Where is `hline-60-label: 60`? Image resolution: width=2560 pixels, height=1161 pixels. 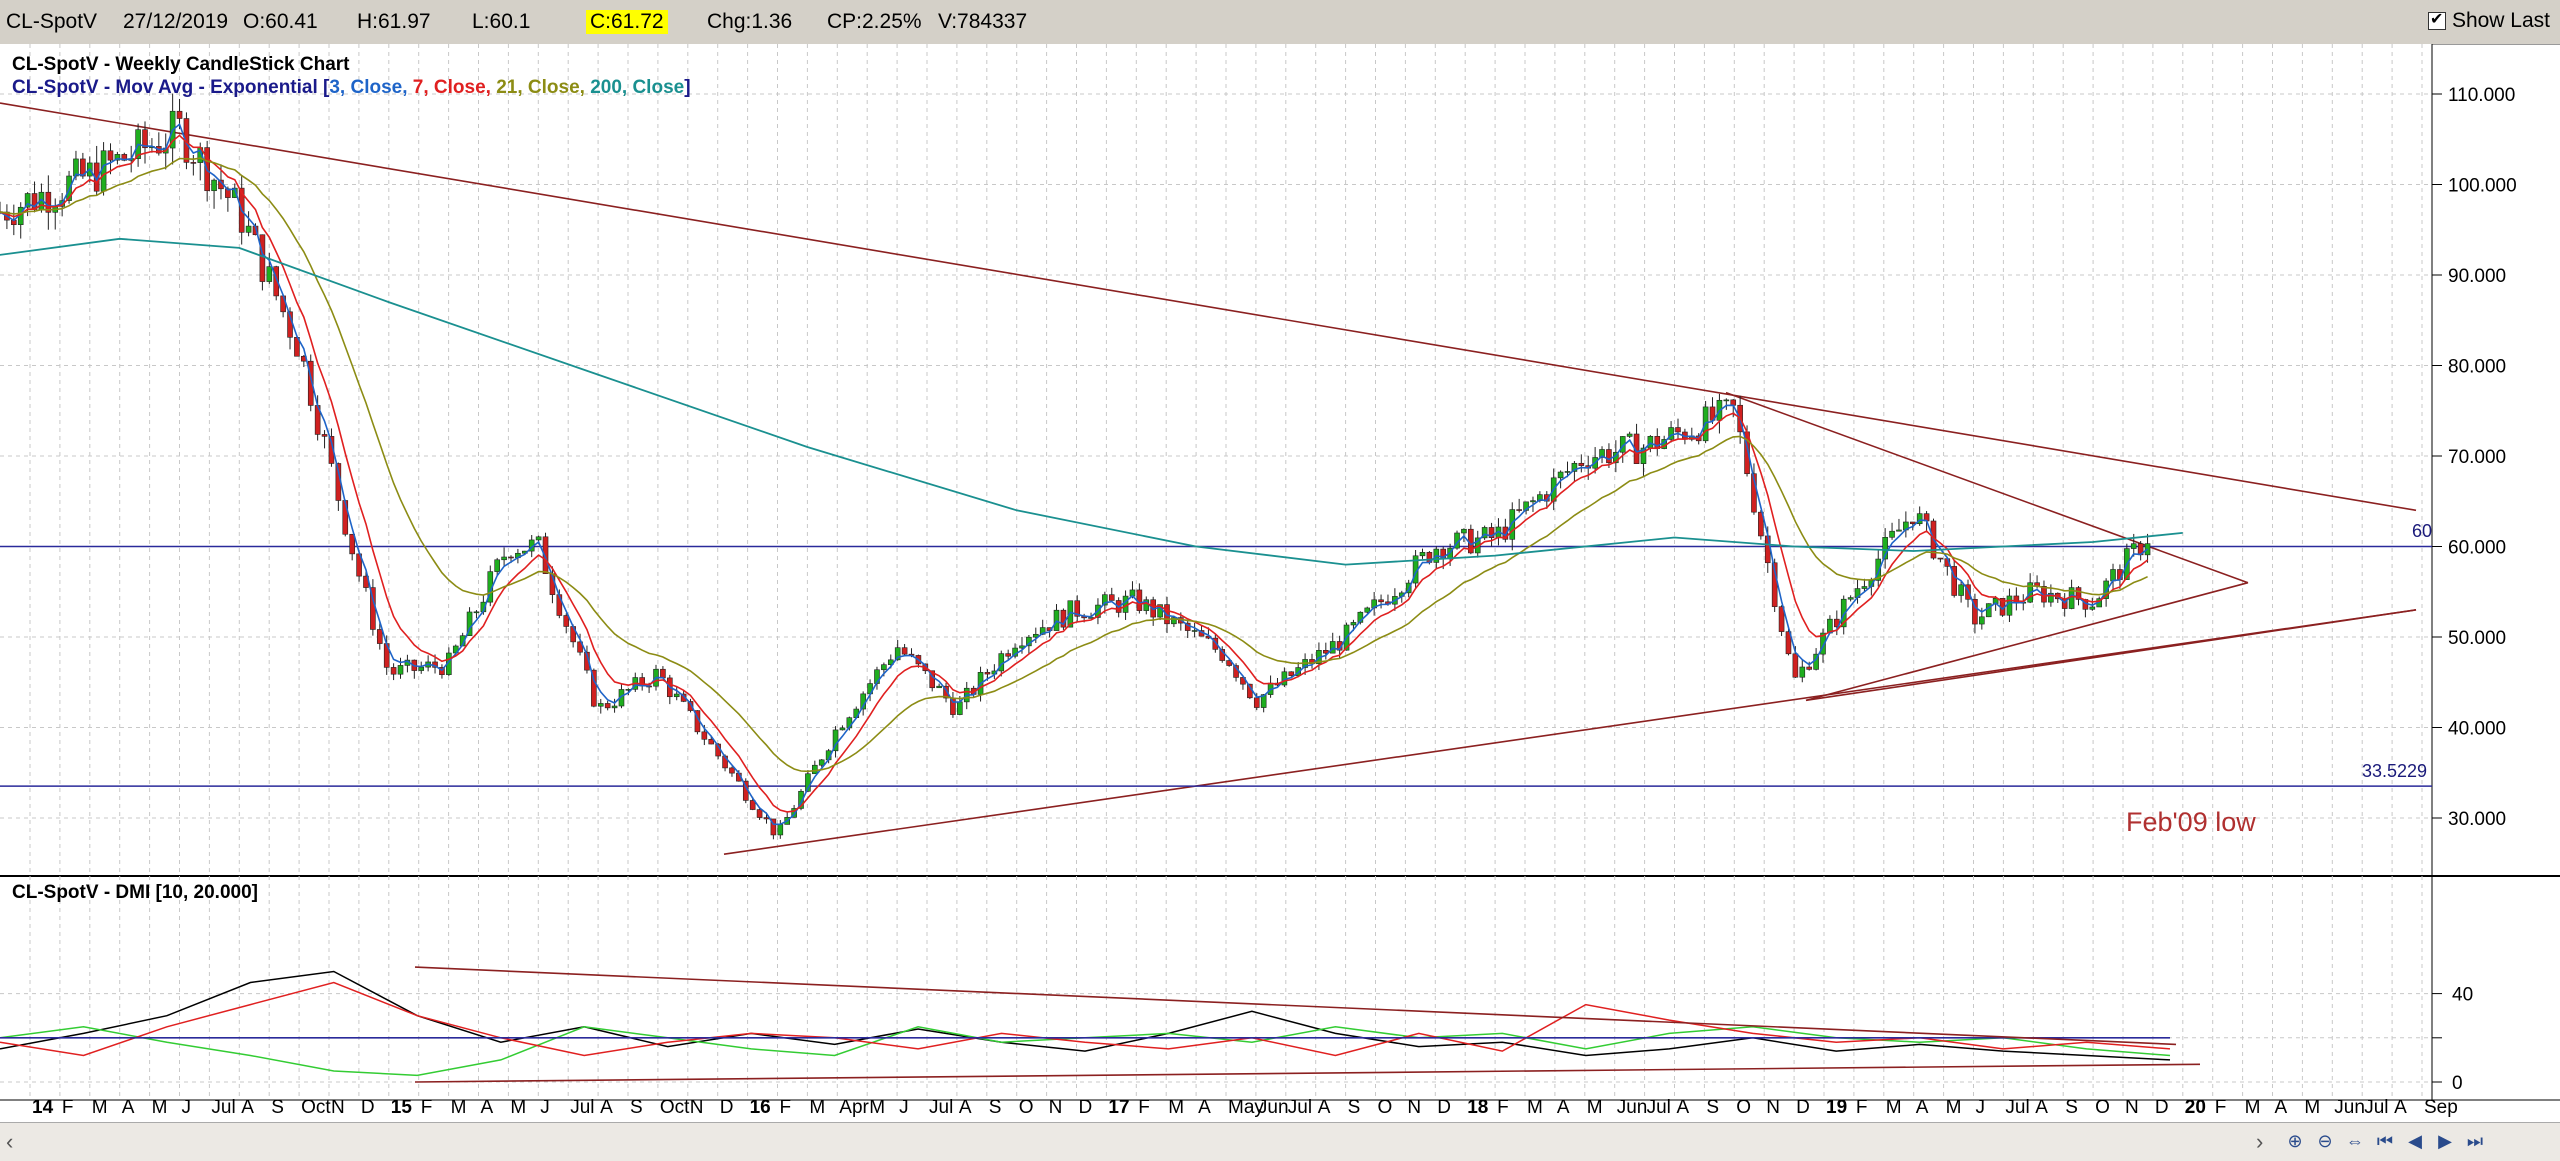
hline-60-label: 60 is located at coordinates (2422, 531).